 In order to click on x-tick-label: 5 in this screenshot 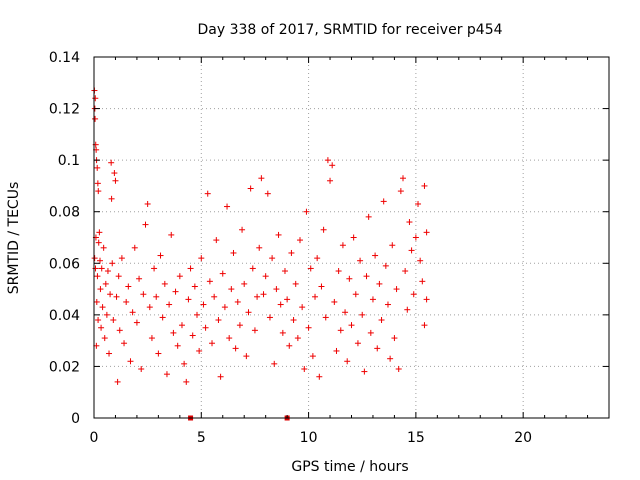, I will do `click(201, 438)`.